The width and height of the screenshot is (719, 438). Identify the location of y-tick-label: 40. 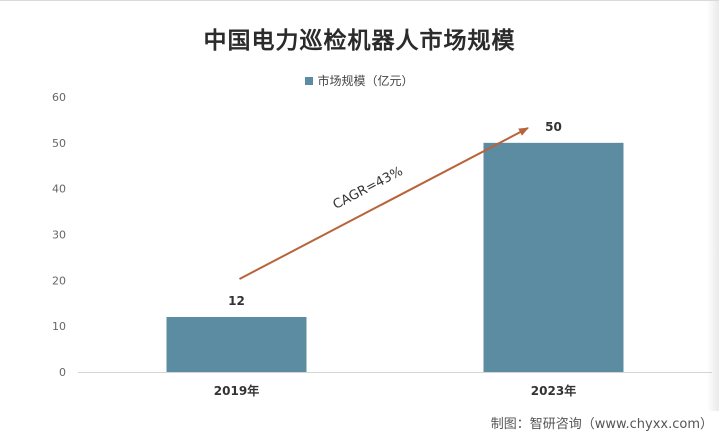
(59, 189).